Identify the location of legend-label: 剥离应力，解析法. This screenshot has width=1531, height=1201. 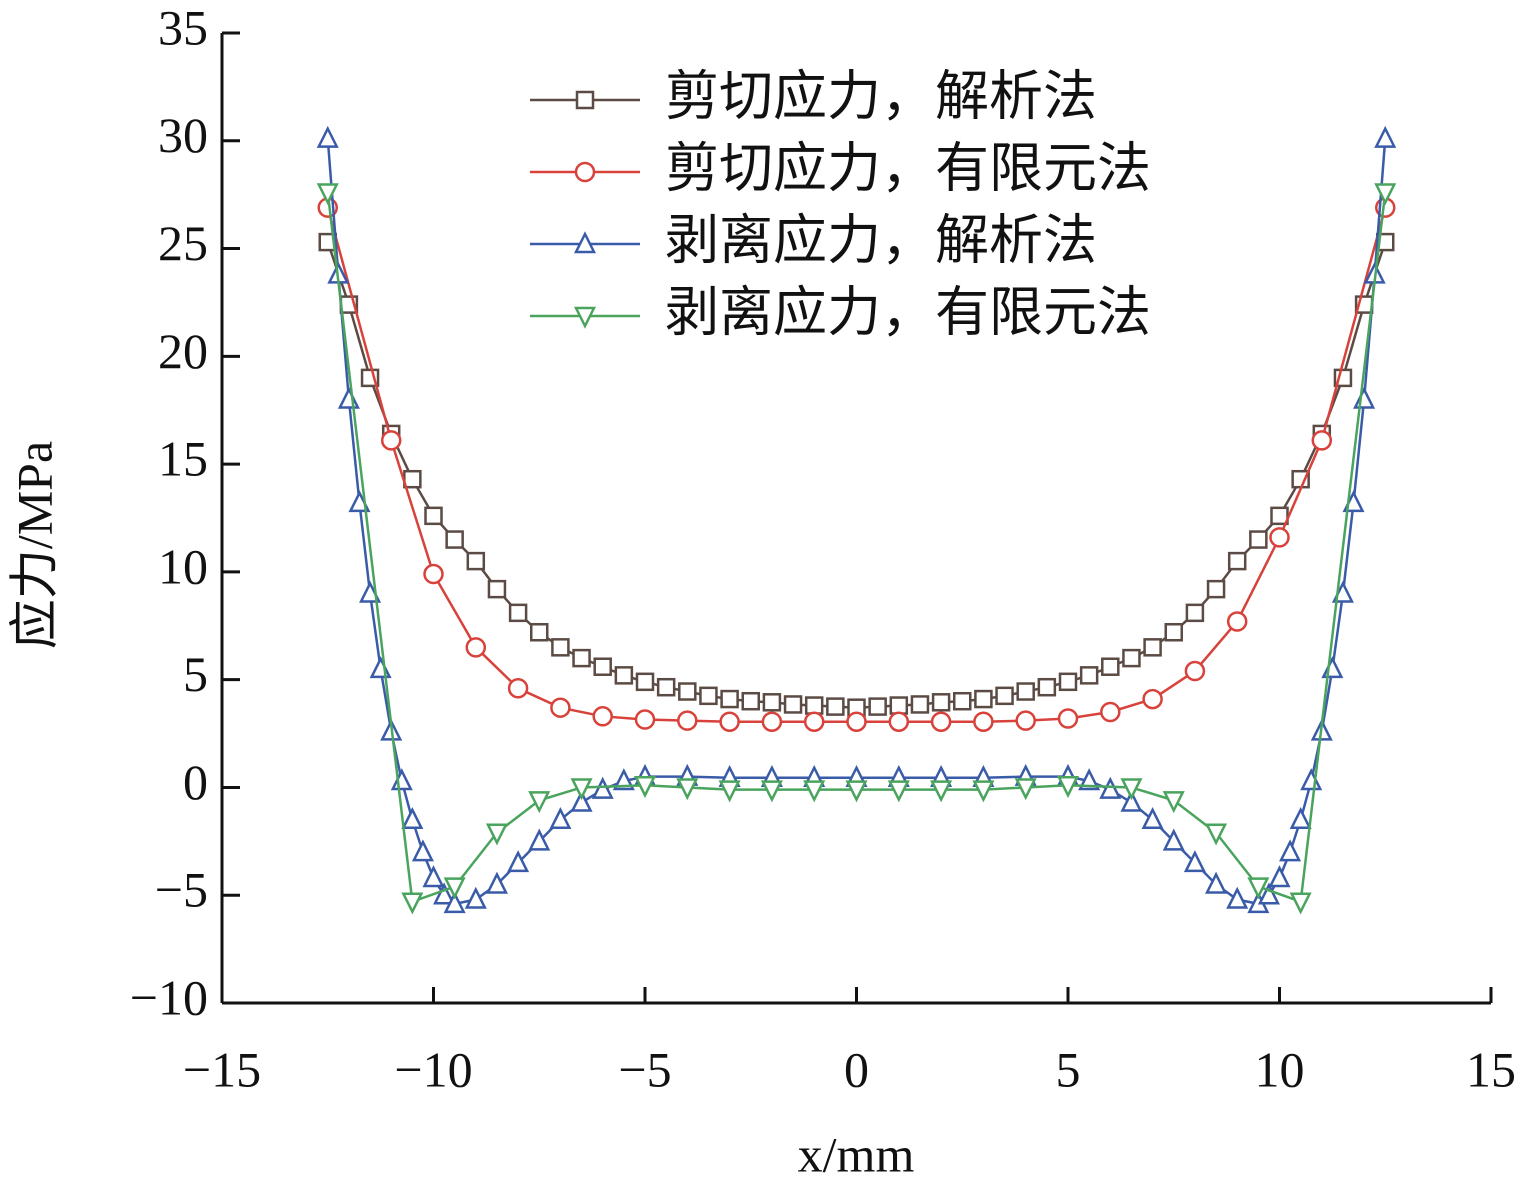
(881, 240).